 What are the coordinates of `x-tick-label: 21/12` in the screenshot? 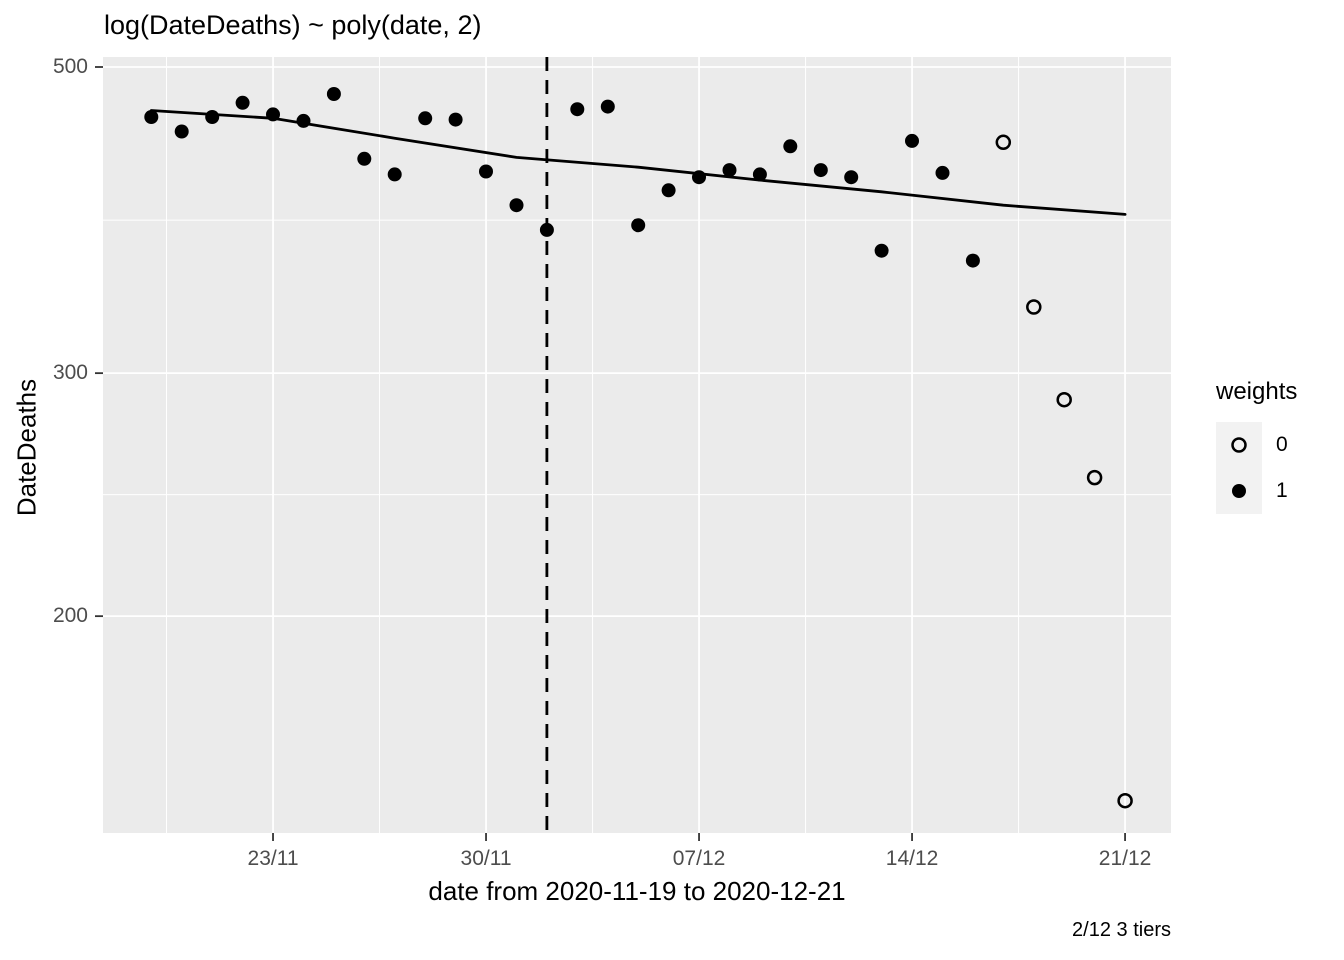 It's located at (1125, 858).